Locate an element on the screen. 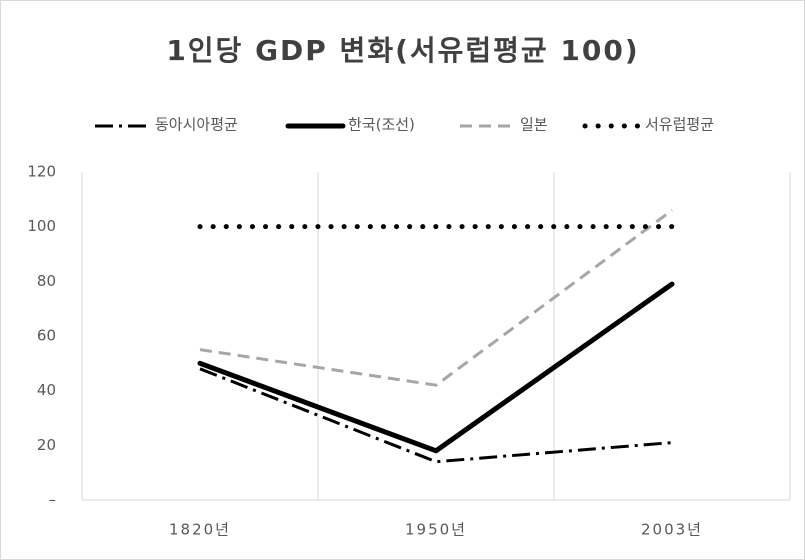 Image resolution: width=805 pixels, height=560 pixels. x-tick-label: 1820년 is located at coordinates (200, 530).